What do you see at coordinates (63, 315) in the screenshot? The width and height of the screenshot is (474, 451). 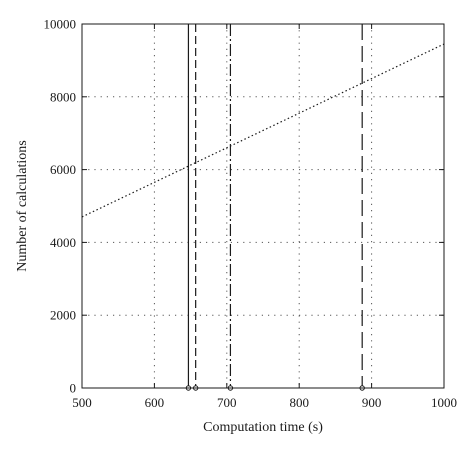 I see `y-tick-label: 2000` at bounding box center [63, 315].